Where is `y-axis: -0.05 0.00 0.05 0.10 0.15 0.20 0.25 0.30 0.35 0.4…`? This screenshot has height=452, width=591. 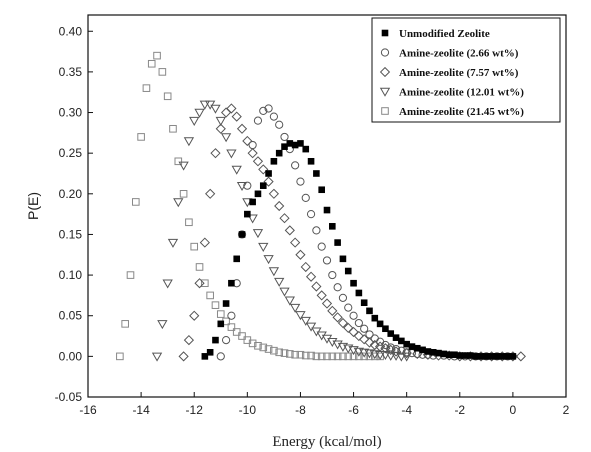
y-axis: -0.05 0.00 0.05 0.10 0.15 0.20 0.25 0.30 0.35 0.4… is located at coordinates (74, 214).